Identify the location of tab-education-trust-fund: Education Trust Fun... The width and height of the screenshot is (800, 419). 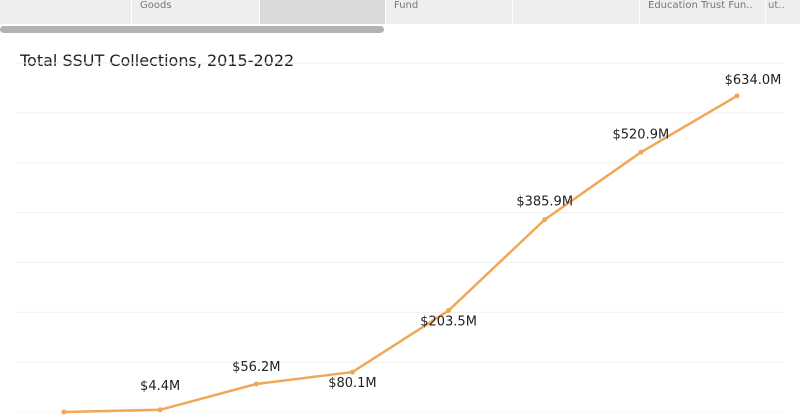
(702, 12).